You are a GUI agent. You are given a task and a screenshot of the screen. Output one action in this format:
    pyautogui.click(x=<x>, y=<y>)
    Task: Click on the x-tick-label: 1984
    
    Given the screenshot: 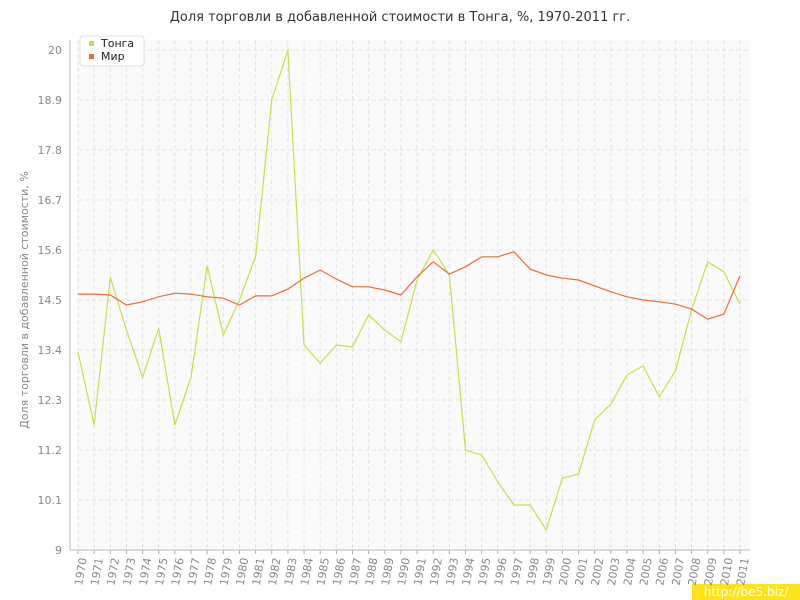 What is the action you would take?
    pyautogui.click(x=307, y=572)
    